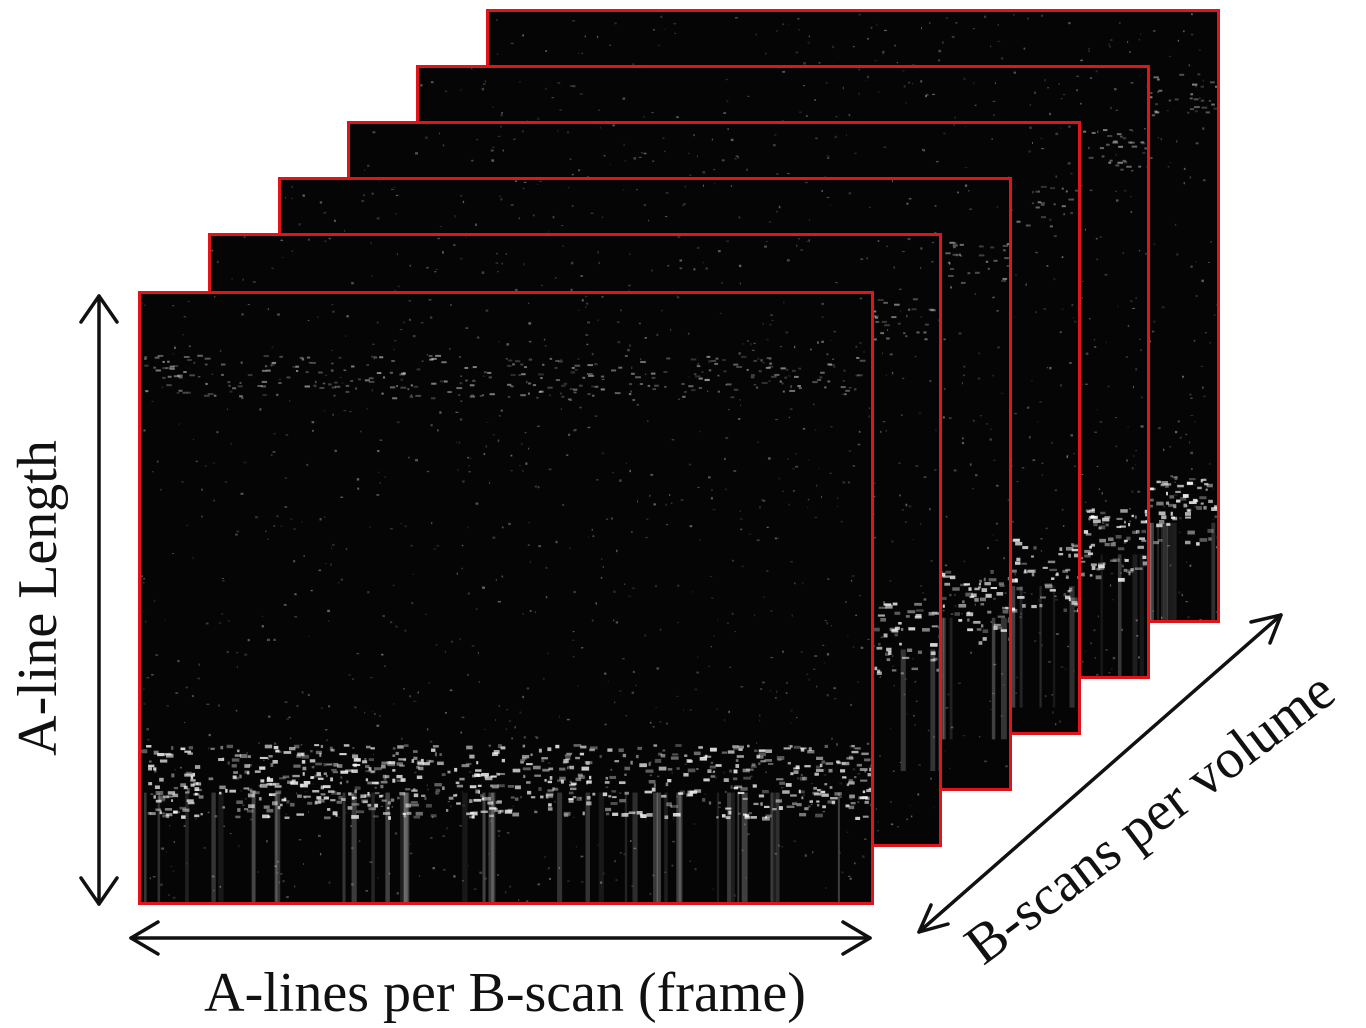 This screenshot has height=1028, width=1366. I want to click on diagonal-double-arrow-icon, so click(1100, 773).